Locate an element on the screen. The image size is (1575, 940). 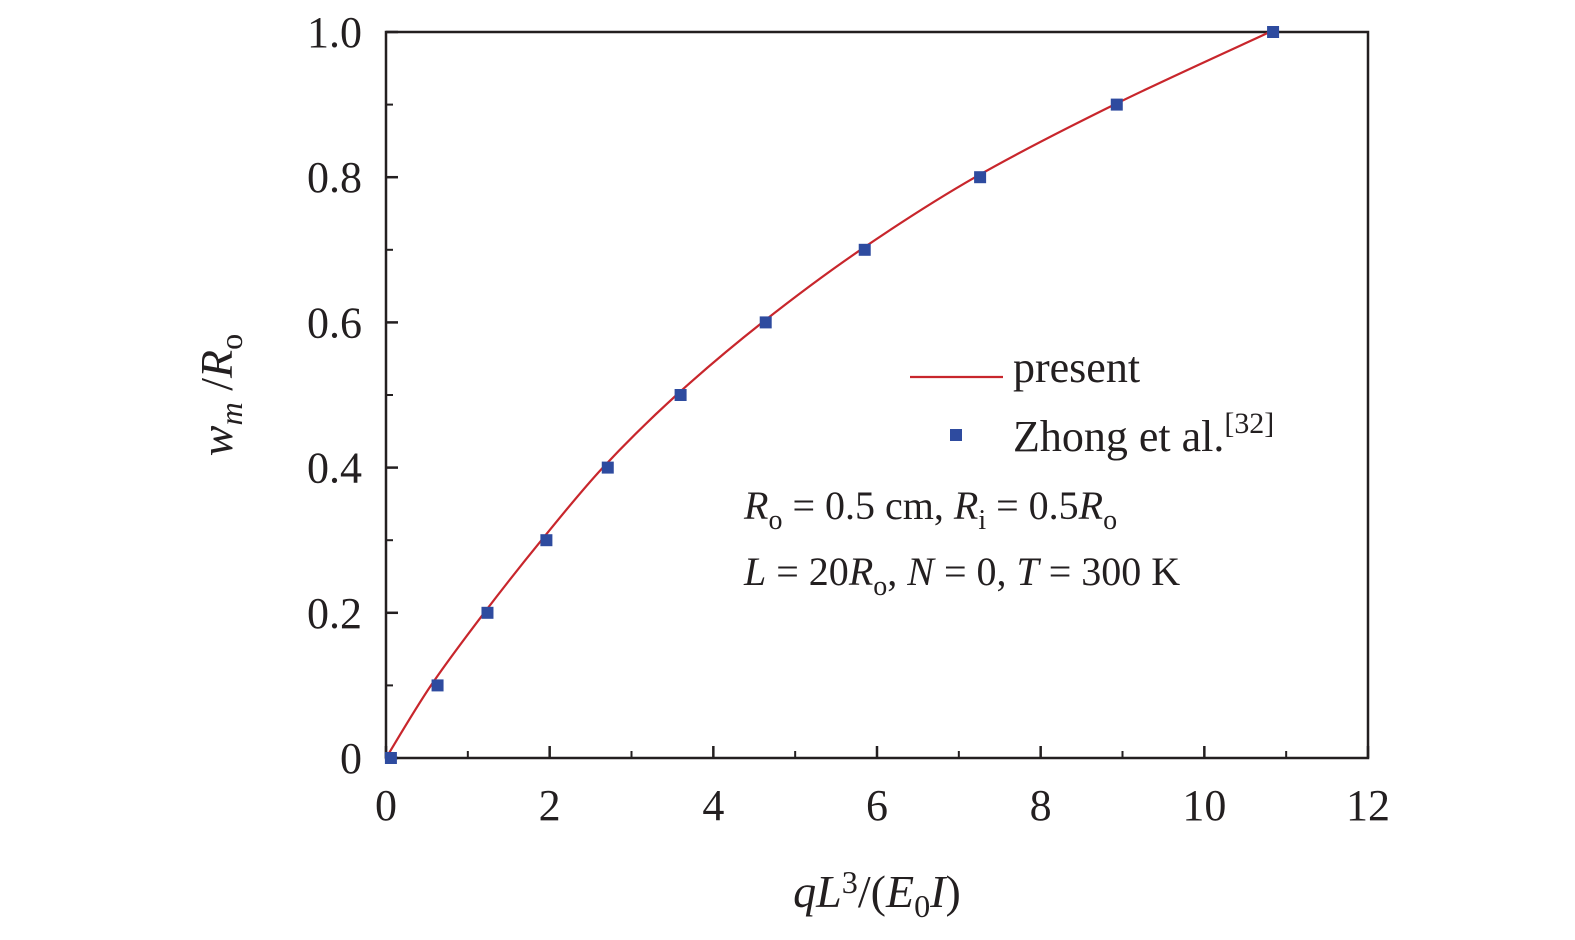
legend-label-zhong-ref: [32] is located at coordinates (1249, 423).